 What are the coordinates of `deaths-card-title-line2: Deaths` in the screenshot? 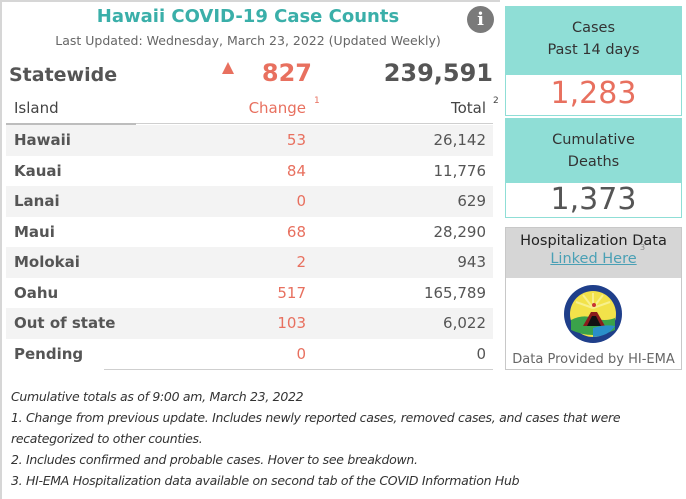 It's located at (593, 162).